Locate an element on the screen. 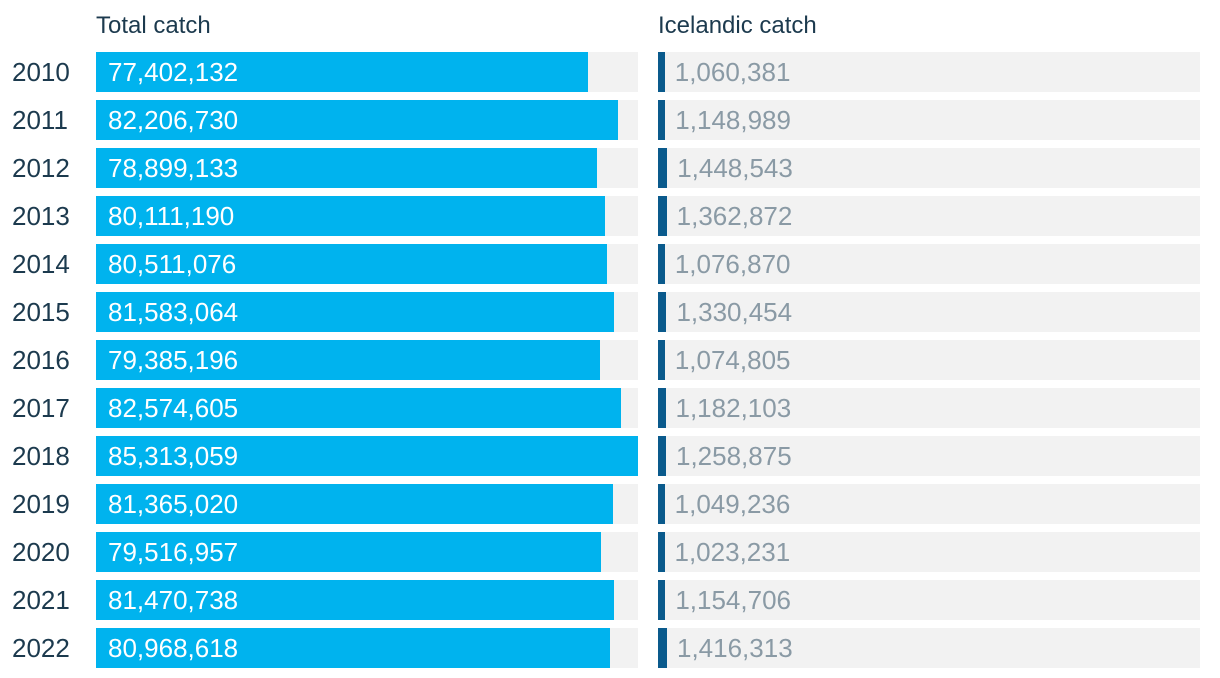 The height and width of the screenshot is (678, 1220). year-label: 2022 is located at coordinates (41, 648).